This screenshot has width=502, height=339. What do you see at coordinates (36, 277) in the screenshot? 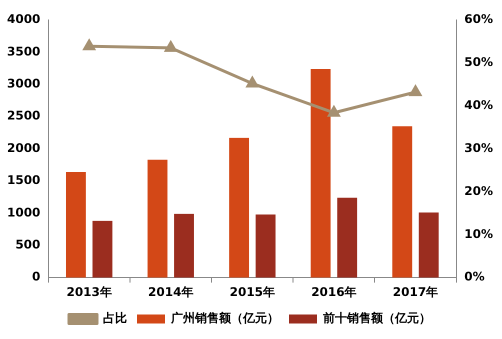
I see `y-tick-label: 0` at bounding box center [36, 277].